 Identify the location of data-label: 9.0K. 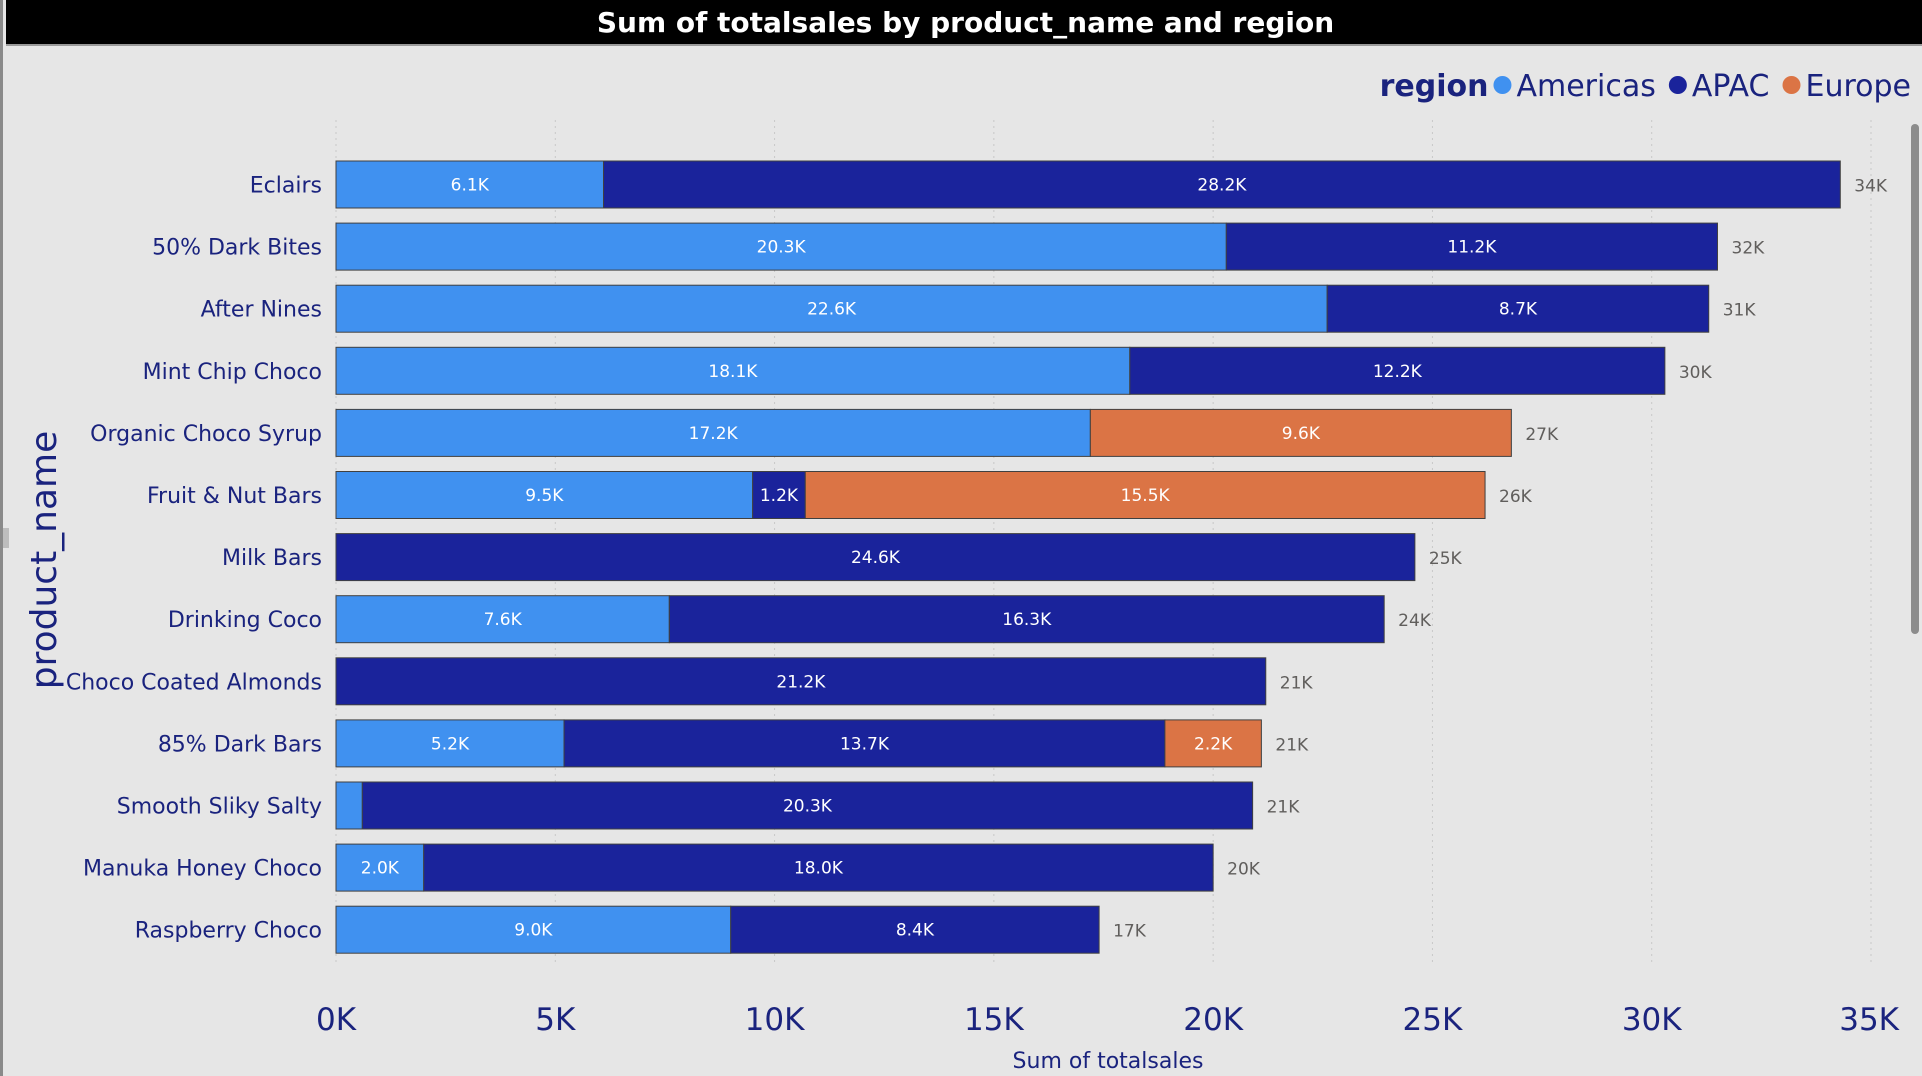
(533, 931).